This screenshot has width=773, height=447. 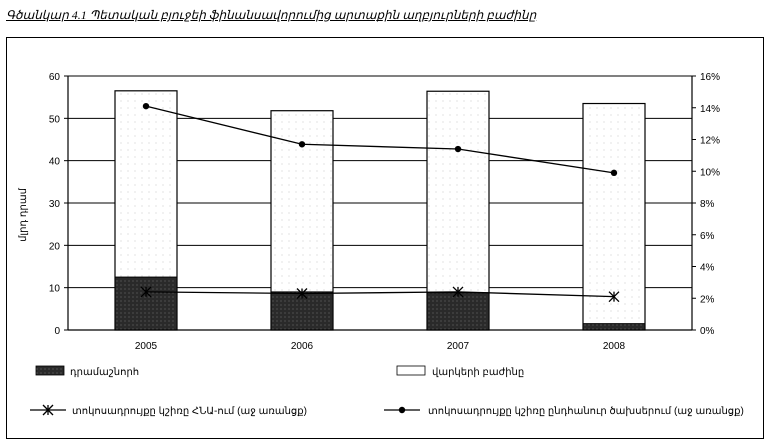 What do you see at coordinates (55, 289) in the screenshot?
I see `y-tick-label: 10` at bounding box center [55, 289].